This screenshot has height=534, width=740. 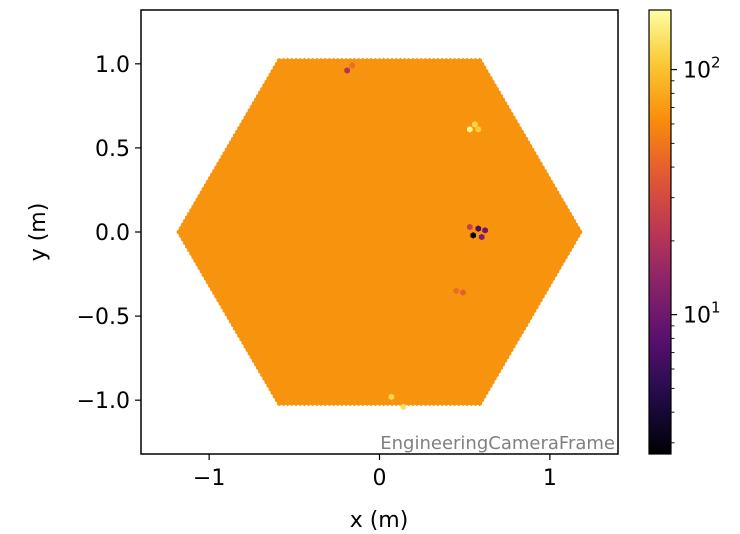 I want to click on y-tick-label: 1.0, so click(x=112, y=65).